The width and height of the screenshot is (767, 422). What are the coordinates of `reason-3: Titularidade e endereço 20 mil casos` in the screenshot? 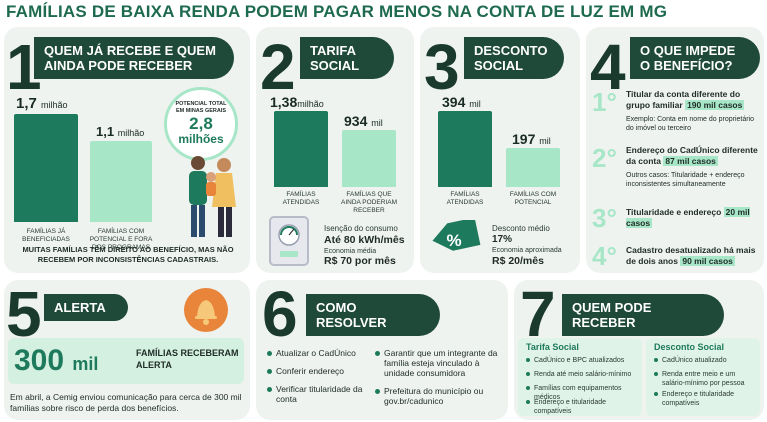 It's located at (692, 218).